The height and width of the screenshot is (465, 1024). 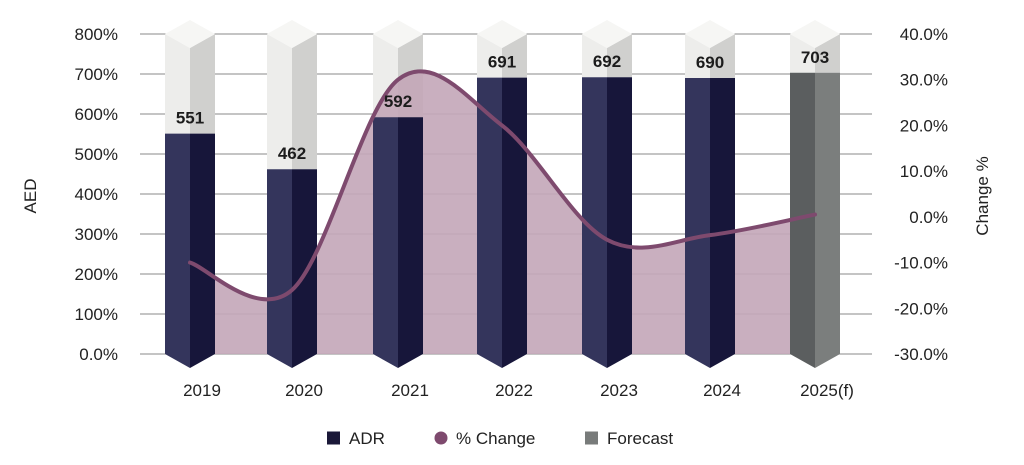 I want to click on legend-label: % Change, so click(x=495, y=438).